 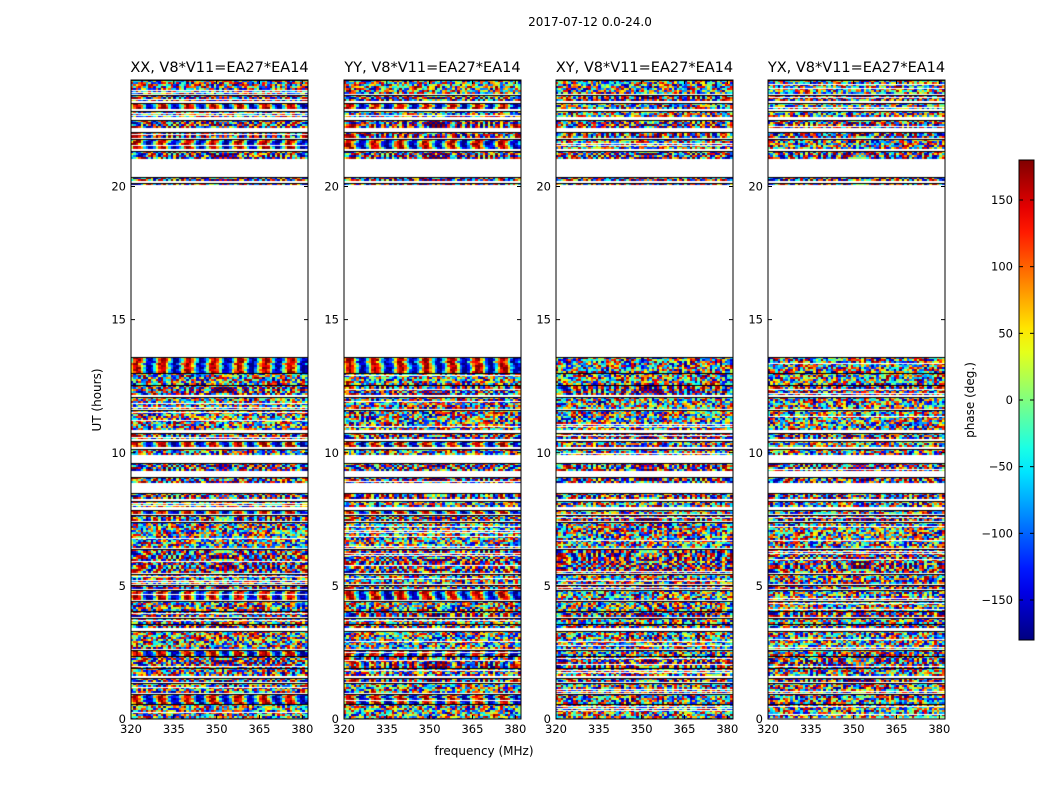 I want to click on colorbar-tick-label: −100, so click(x=997, y=533).